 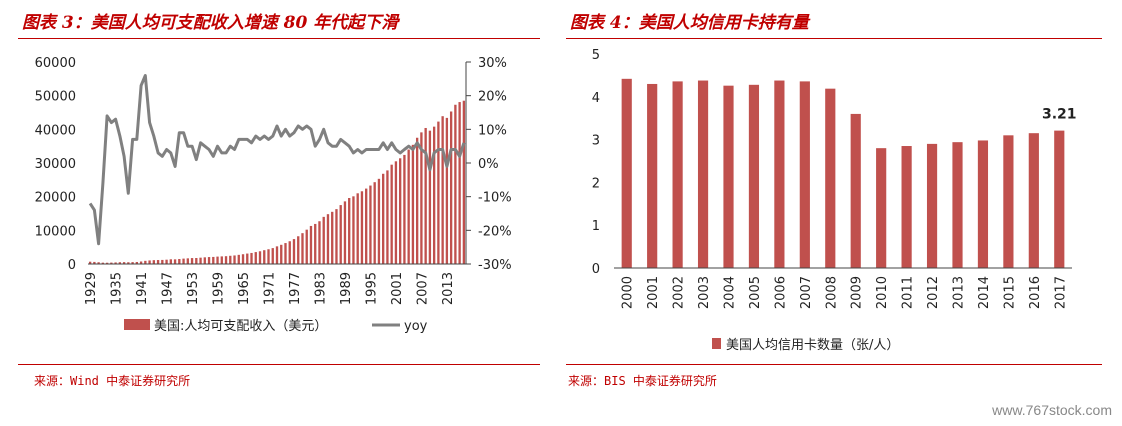 What do you see at coordinates (492, 130) in the screenshot?
I see `right-y-tick-label: 10%` at bounding box center [492, 130].